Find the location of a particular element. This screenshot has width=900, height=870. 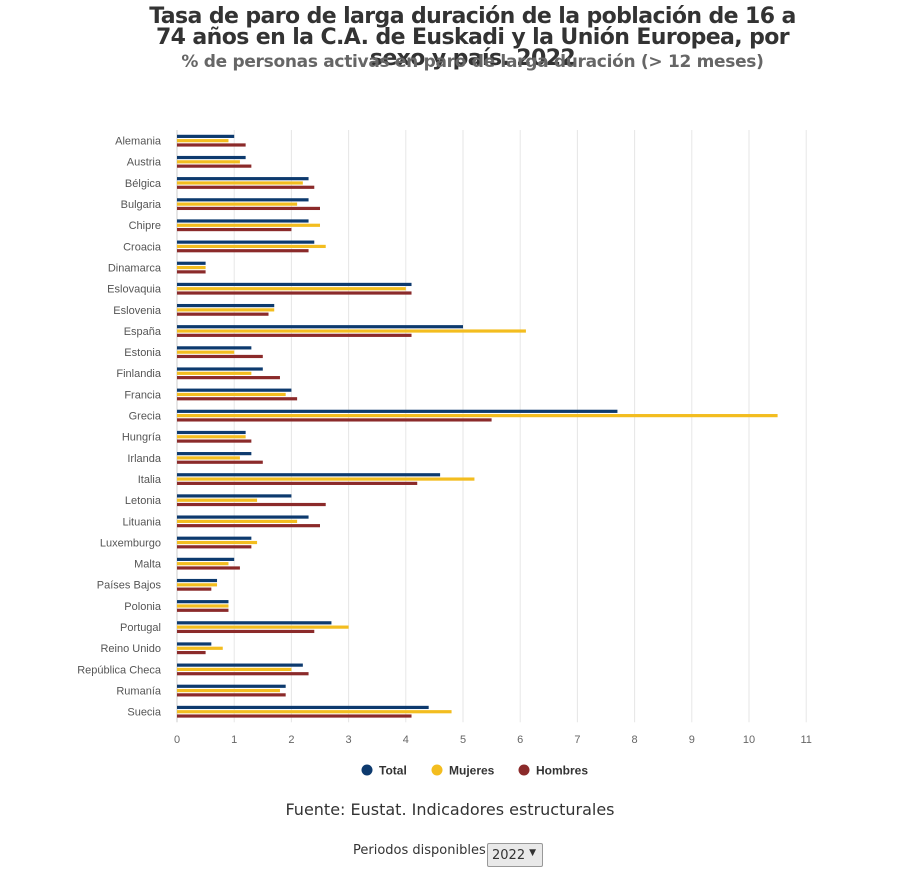

legend-marker-total is located at coordinates (367, 770).